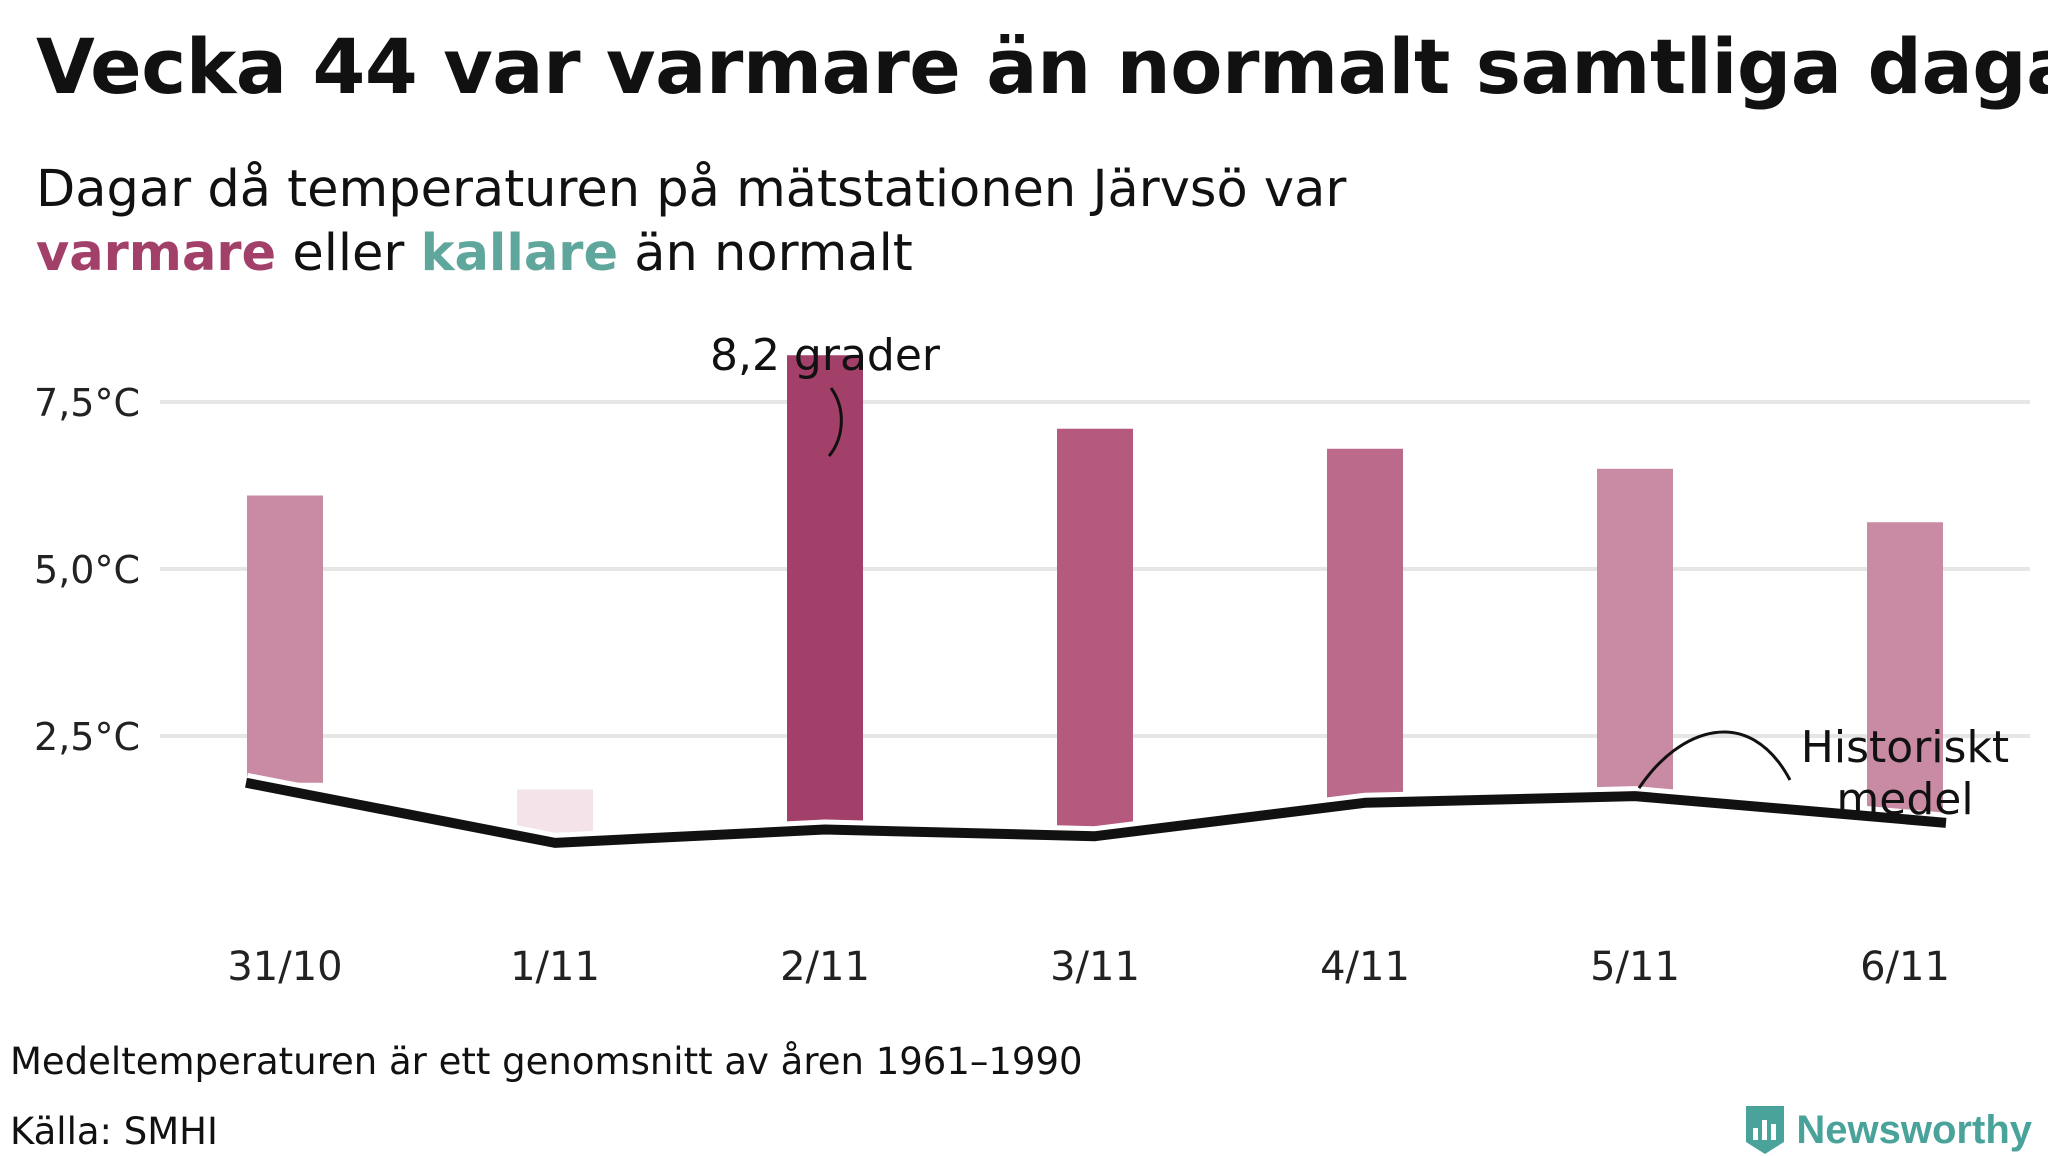 Image resolution: width=2048 pixels, height=1156 pixels. Describe the element at coordinates (1905, 747) in the screenshot. I see `average-annotation-label: Historiskt` at that location.